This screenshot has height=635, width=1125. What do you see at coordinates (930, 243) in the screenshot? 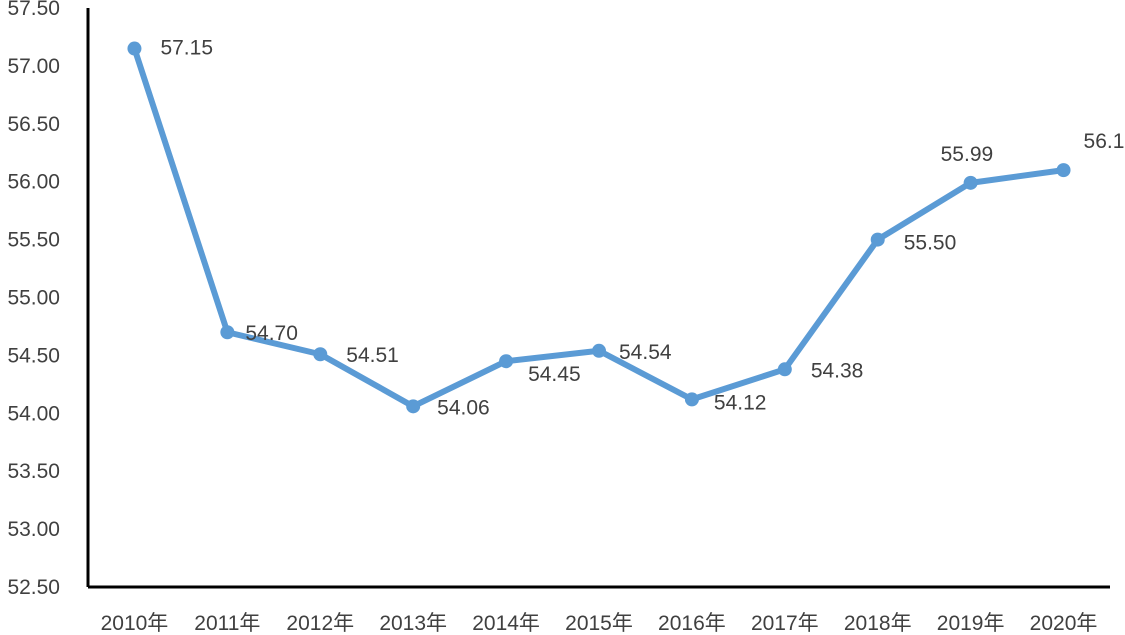
I see `data-label: 55.50` at bounding box center [930, 243].